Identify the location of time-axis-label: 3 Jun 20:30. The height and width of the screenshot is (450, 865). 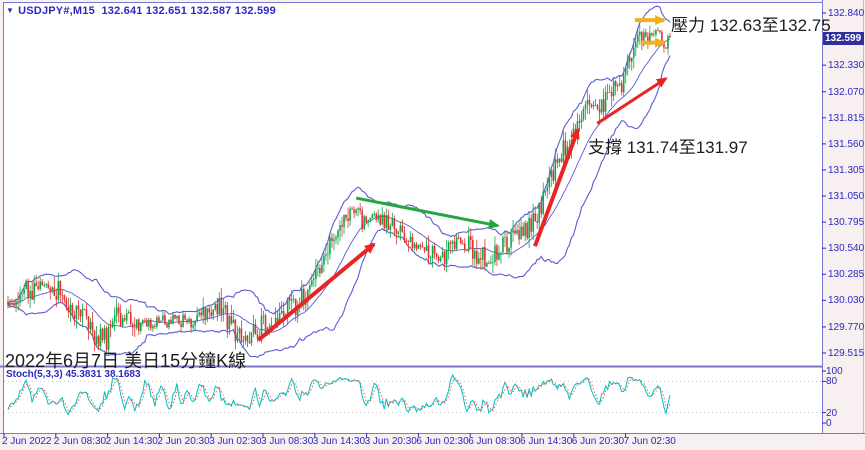
(390, 441).